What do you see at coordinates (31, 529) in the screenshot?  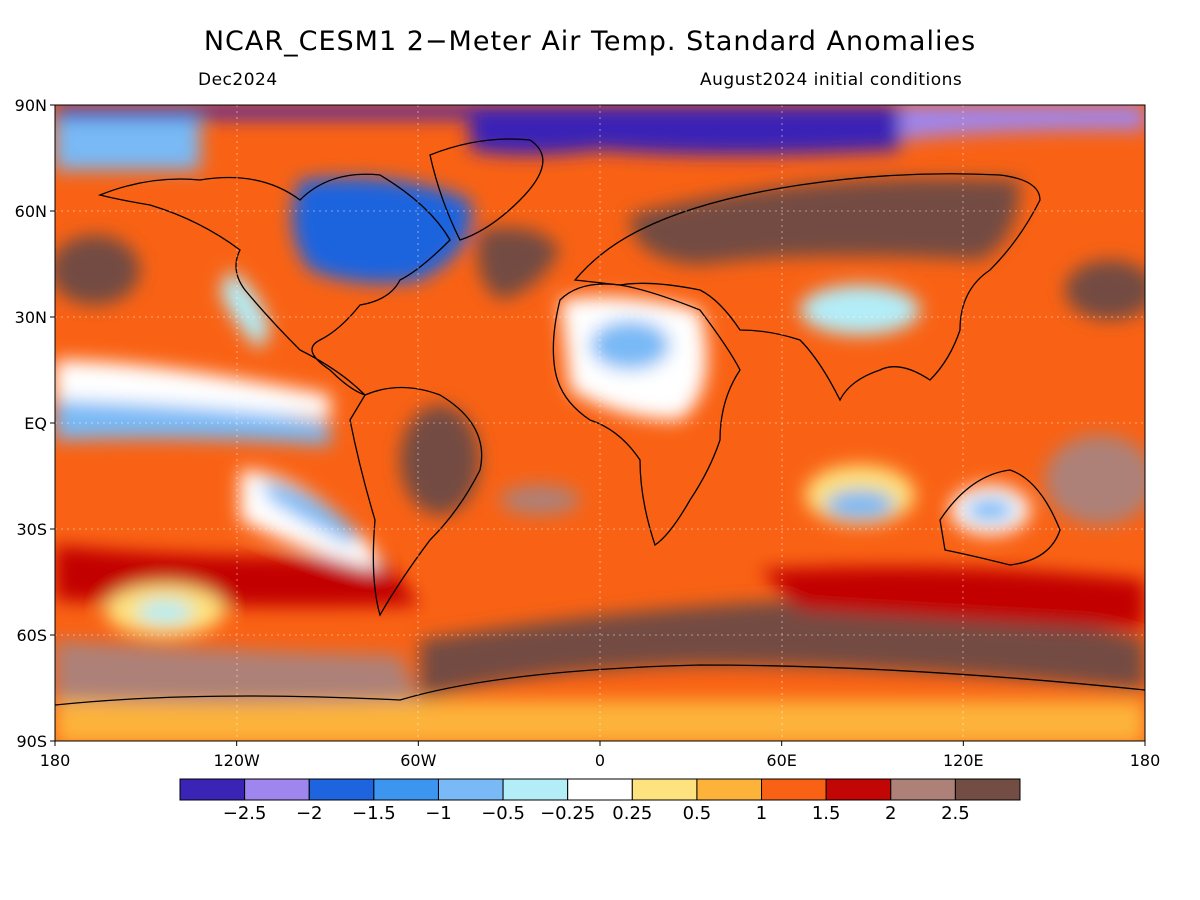 I see `lat-tick-label: 30S` at bounding box center [31, 529].